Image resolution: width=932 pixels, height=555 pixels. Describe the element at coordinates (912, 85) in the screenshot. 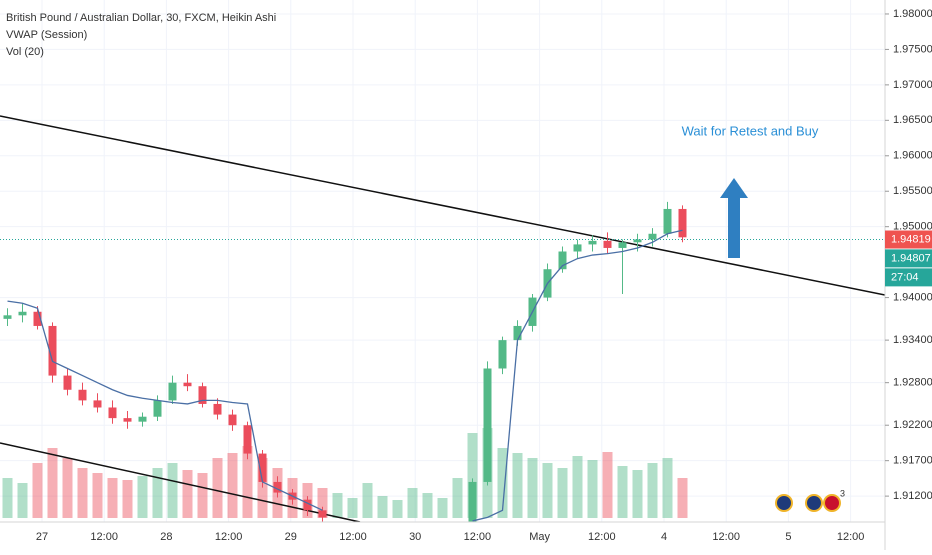

I see `y-tick-label: 1.97000` at that location.